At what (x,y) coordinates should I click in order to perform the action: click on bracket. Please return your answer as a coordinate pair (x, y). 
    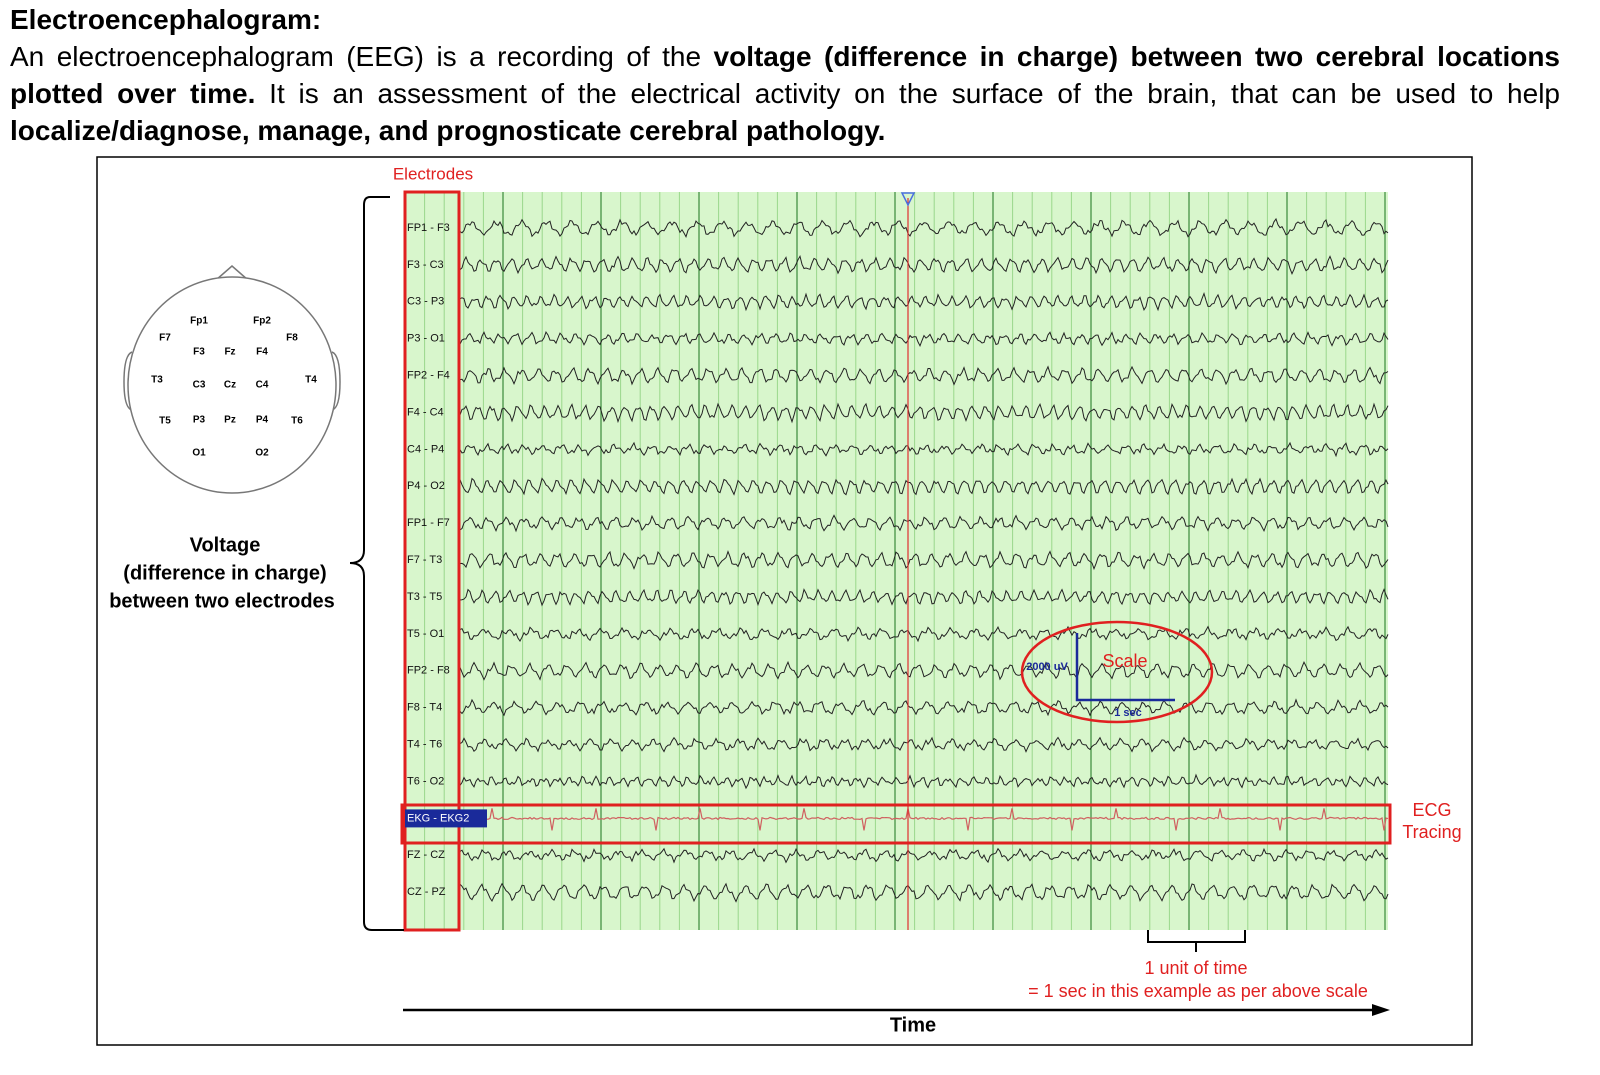
    Looking at the image, I should click on (376, 563).